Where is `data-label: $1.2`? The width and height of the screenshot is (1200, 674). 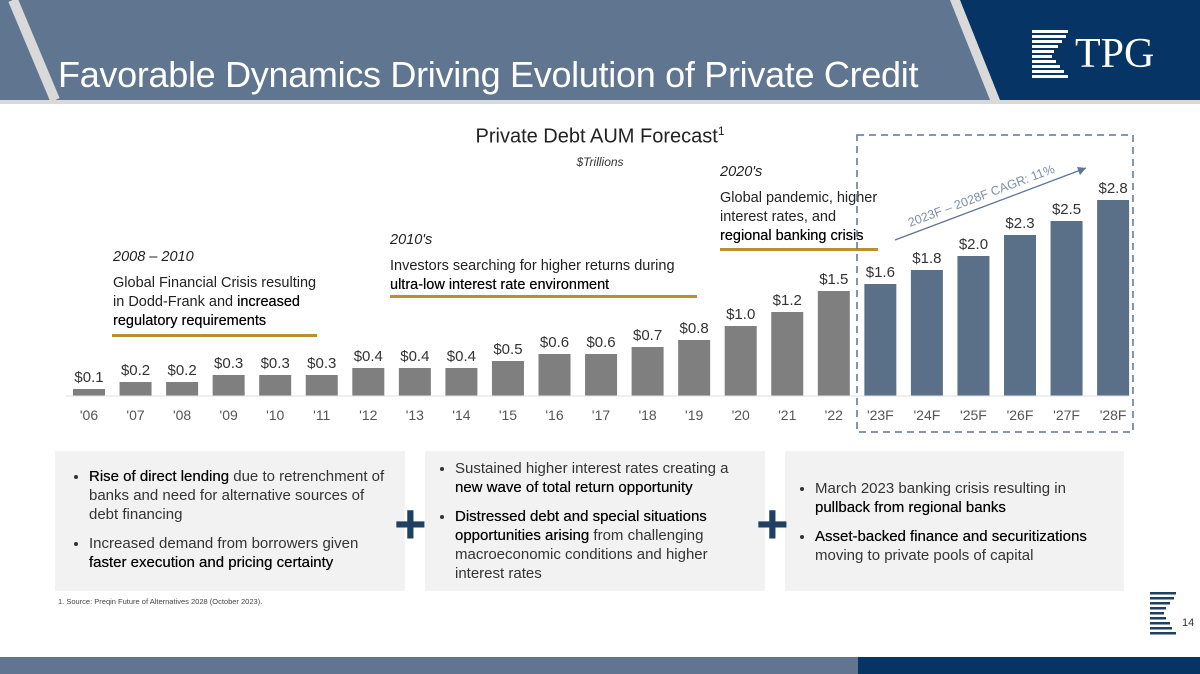
data-label: $1.2 is located at coordinates (787, 300).